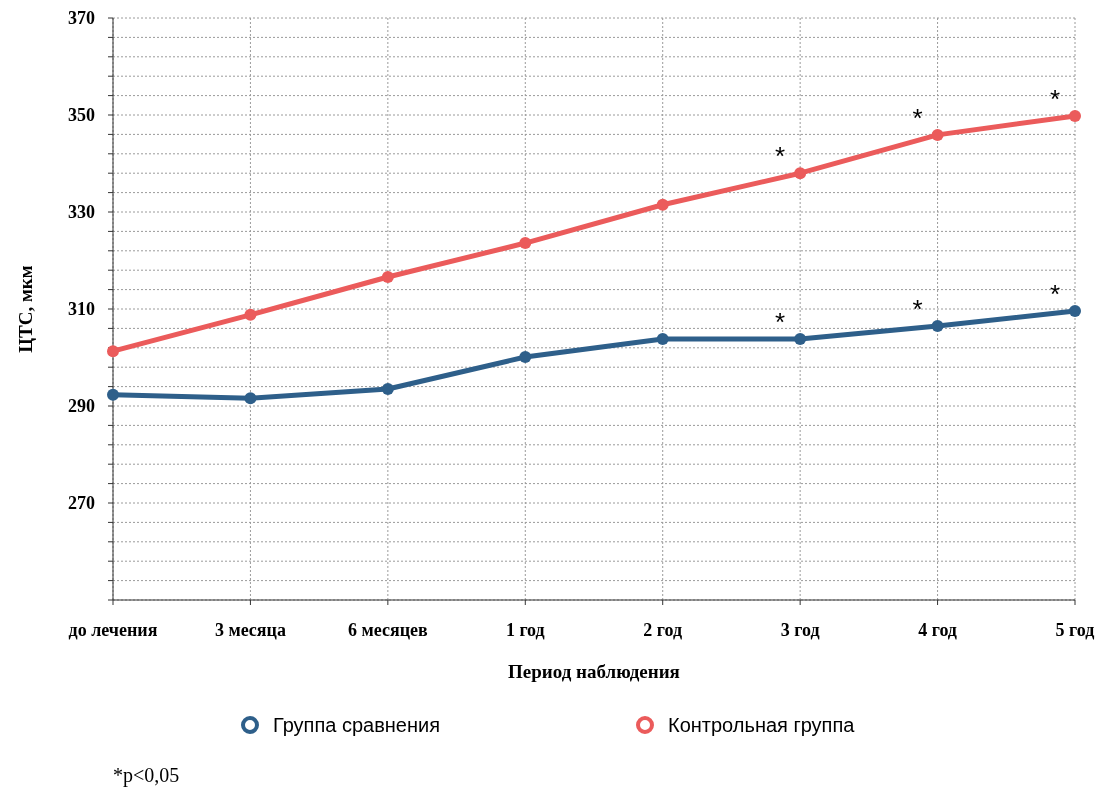 The image size is (1114, 792). Describe the element at coordinates (113, 630) in the screenshot. I see `x-tick-label: до лечения` at that location.